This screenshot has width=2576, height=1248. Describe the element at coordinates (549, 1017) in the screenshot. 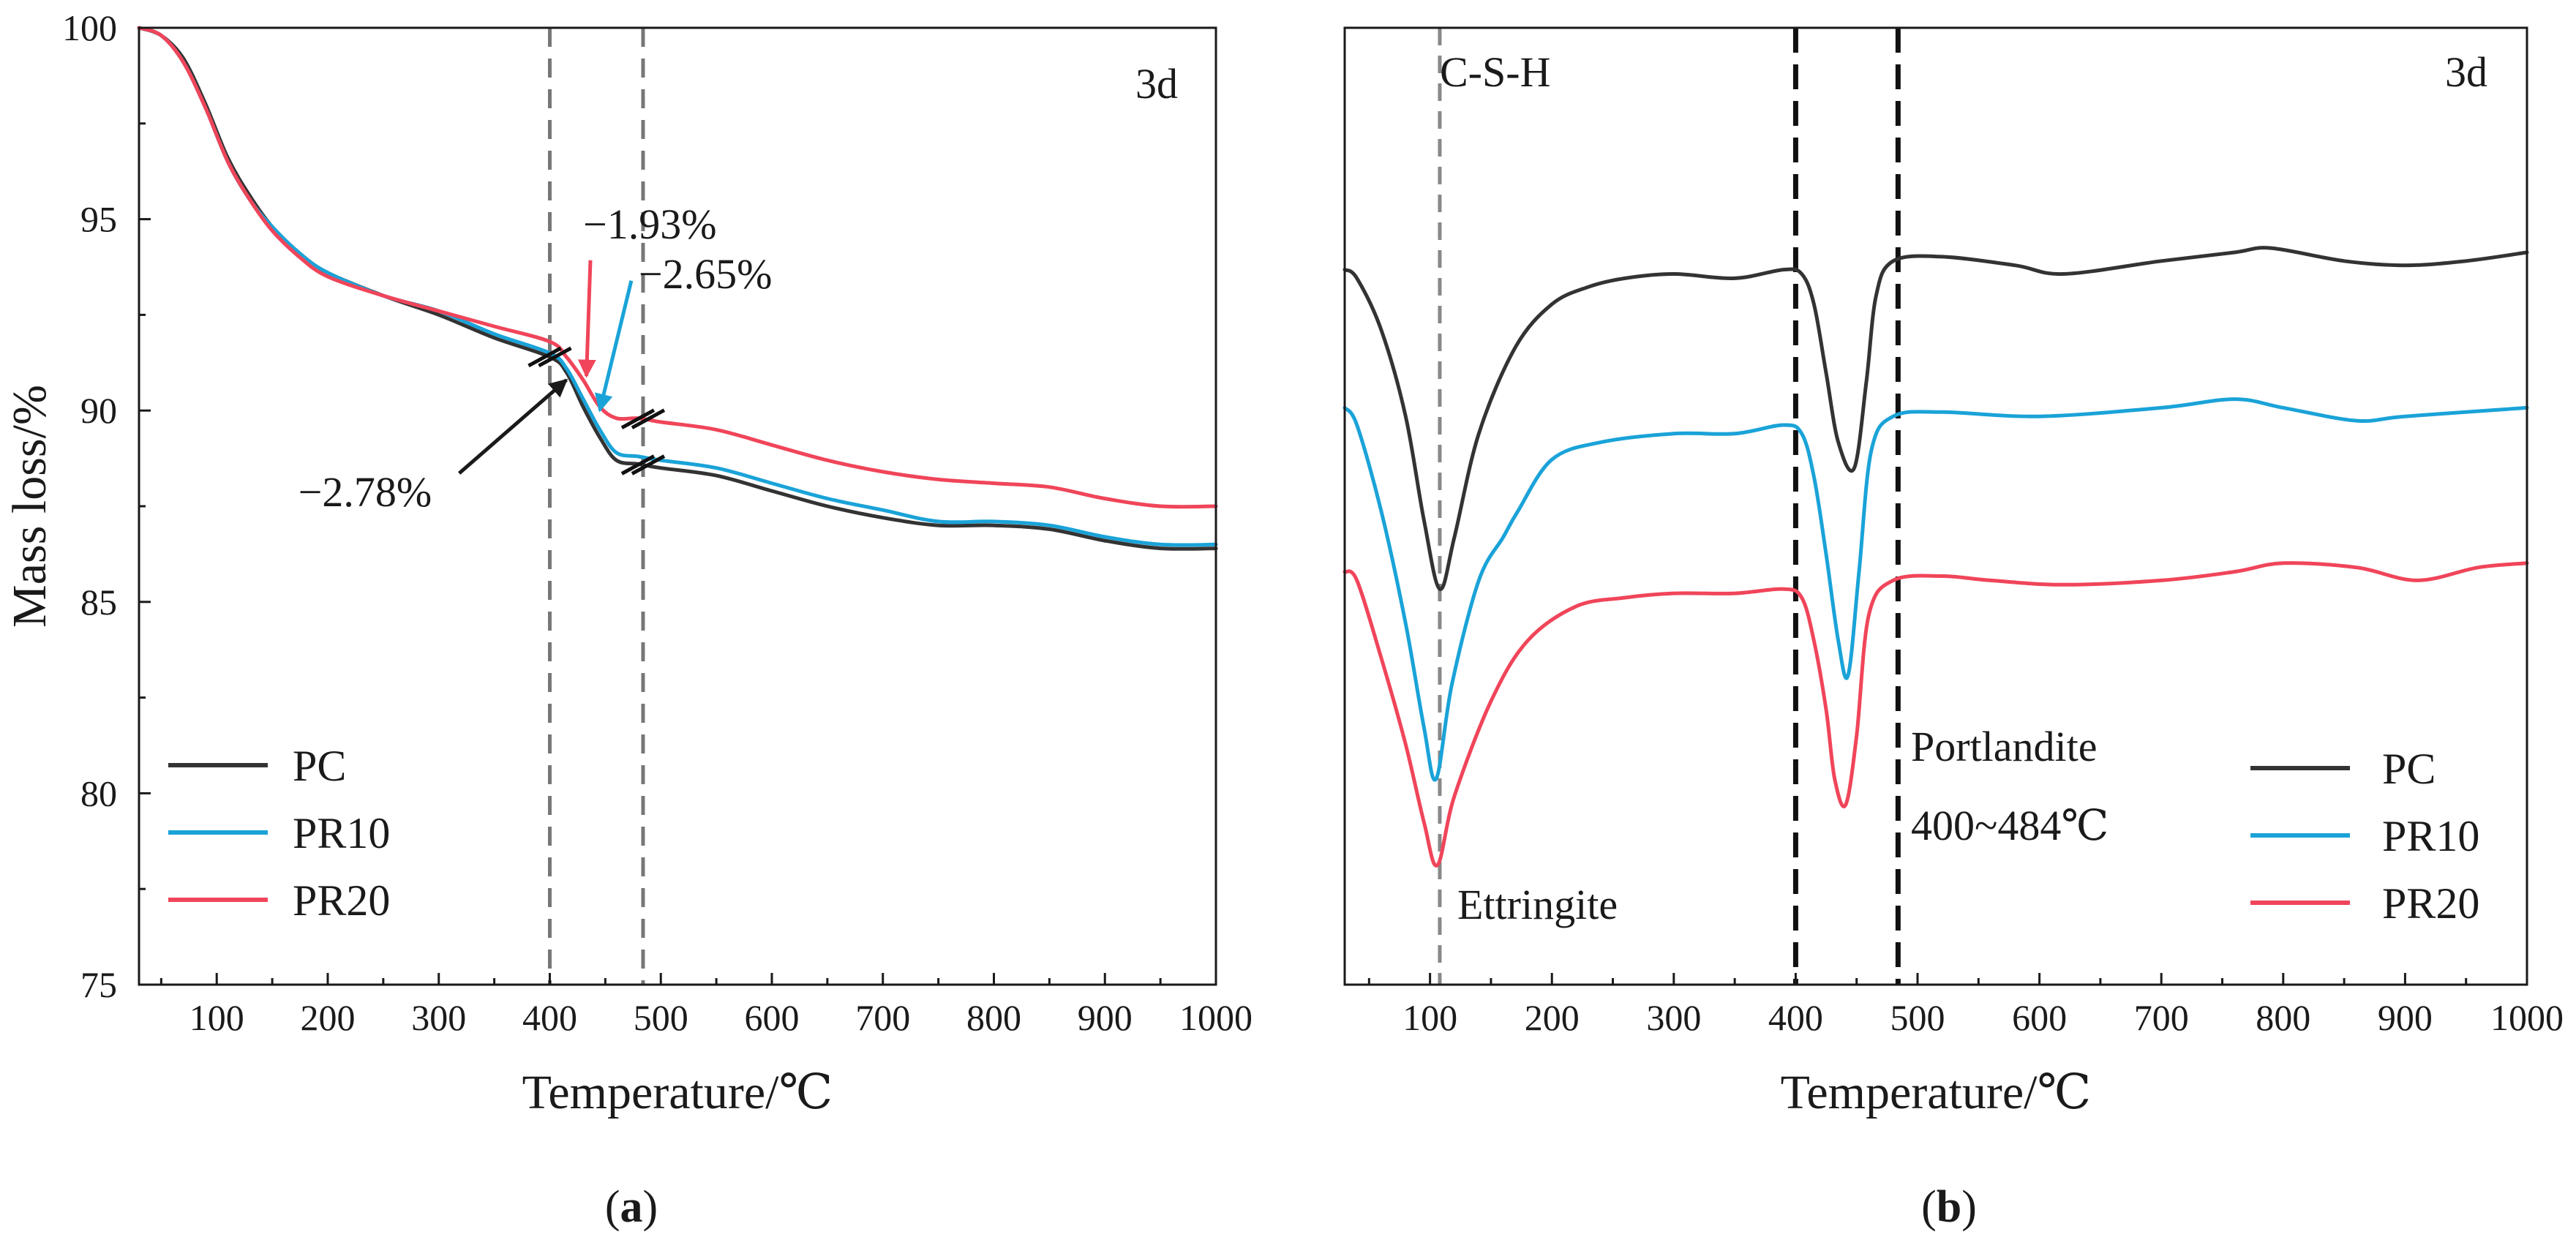

I see `panel-a-x-tick-label: 400` at that location.